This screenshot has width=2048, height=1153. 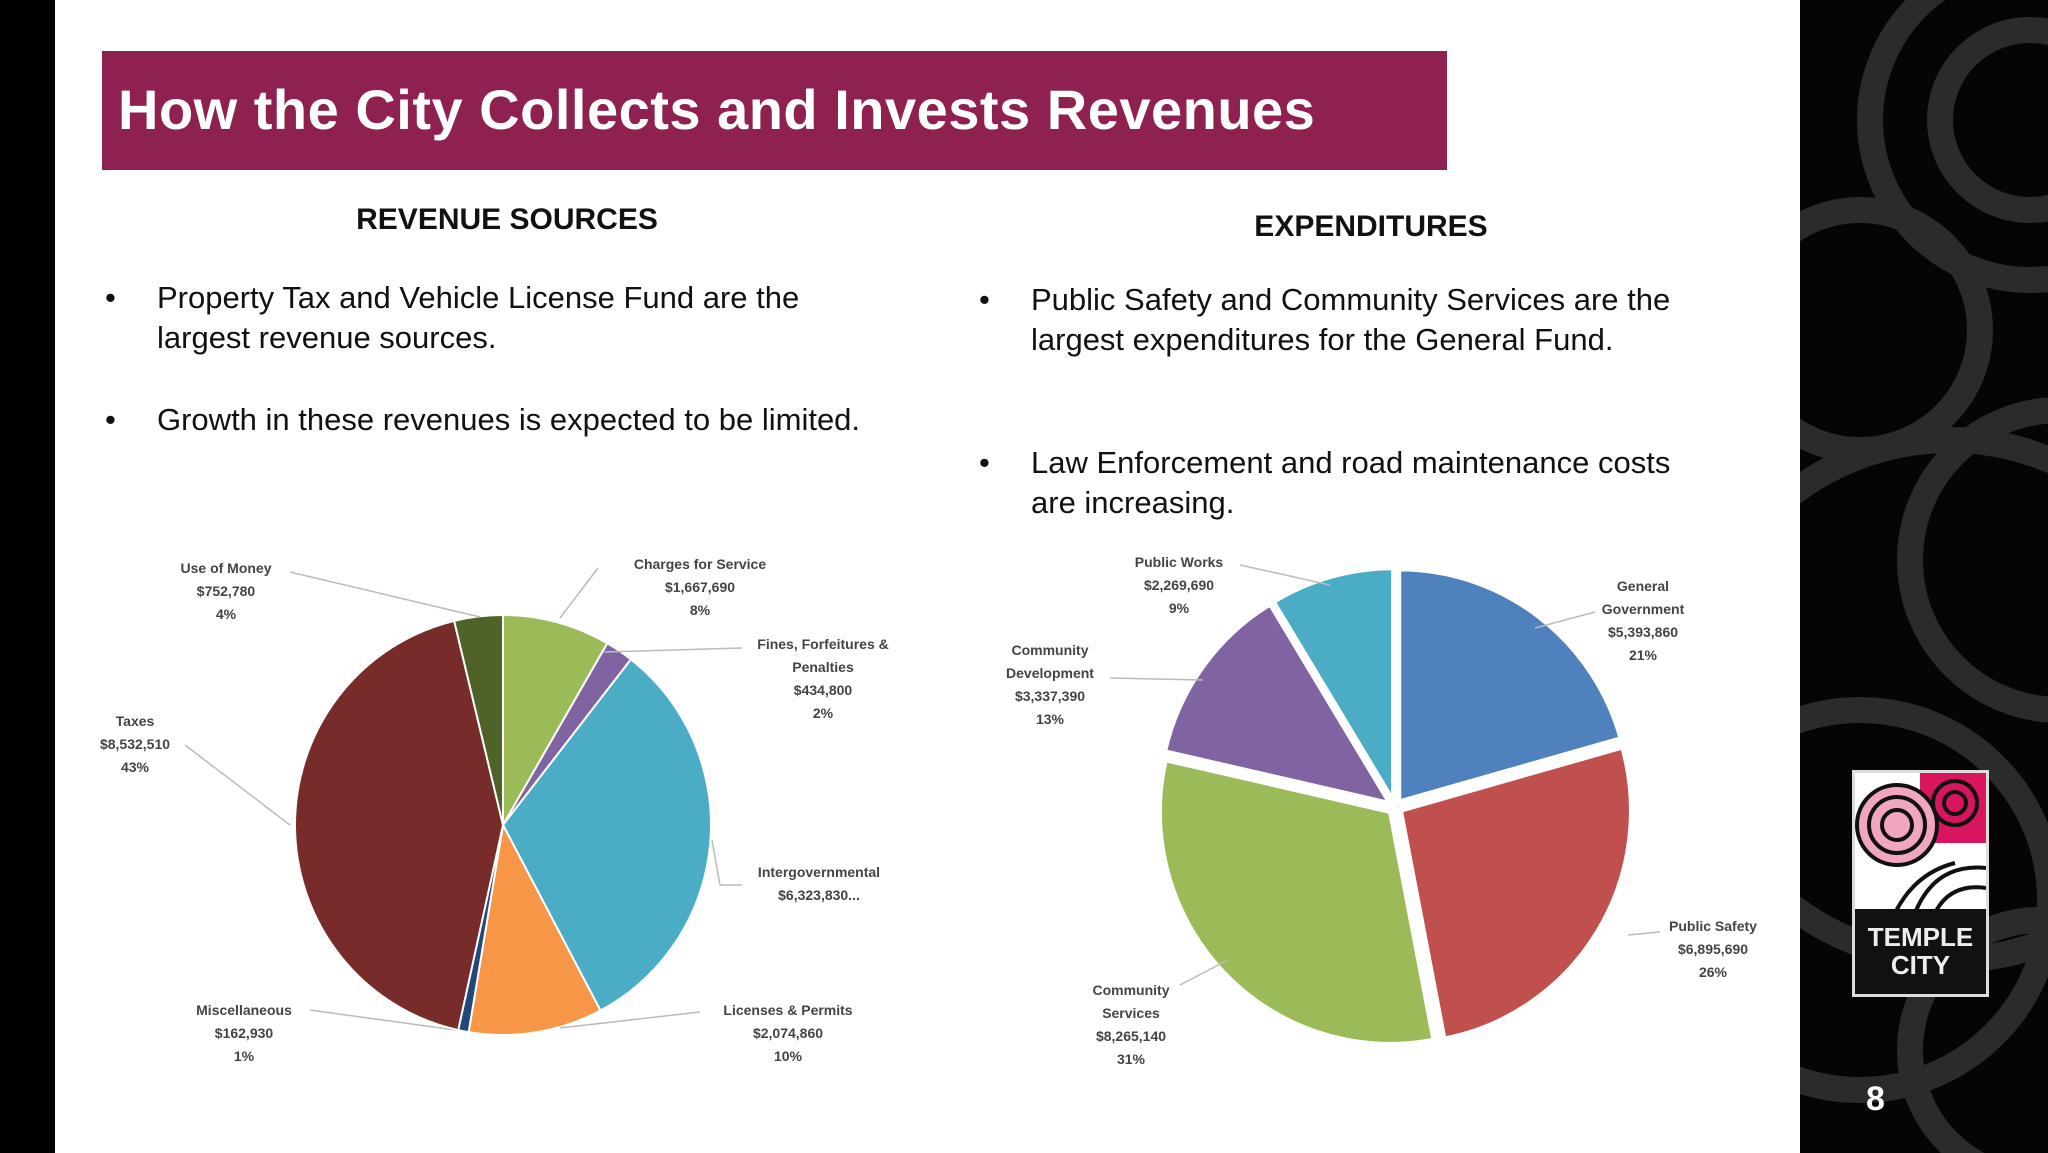 I want to click on label-value: $8,265,140, so click(x=1131, y=1036).